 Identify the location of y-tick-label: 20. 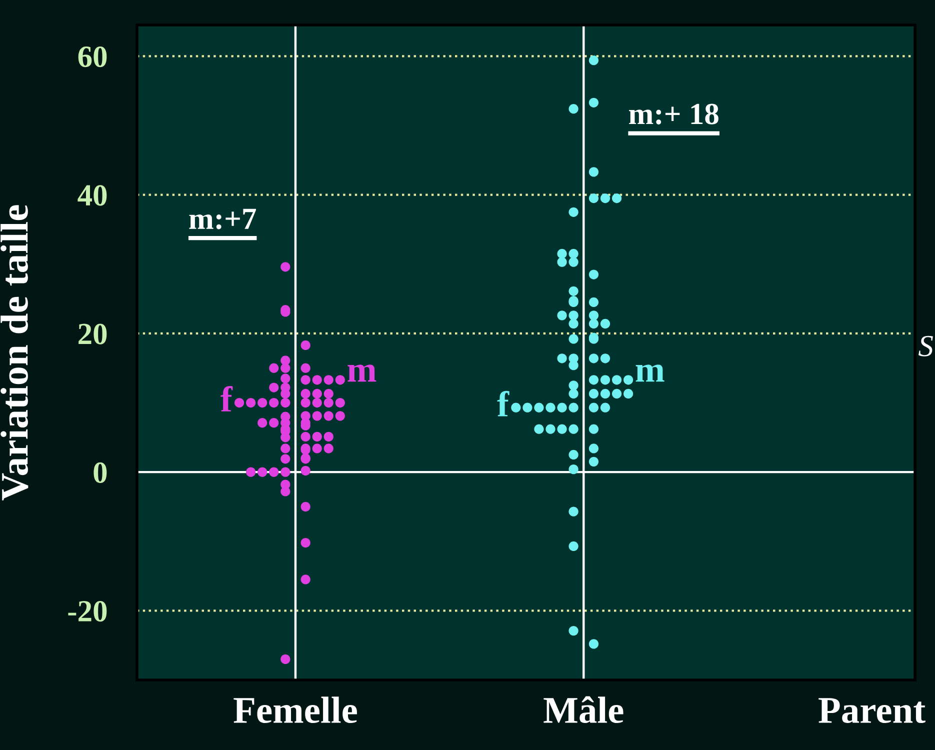
(92, 334).